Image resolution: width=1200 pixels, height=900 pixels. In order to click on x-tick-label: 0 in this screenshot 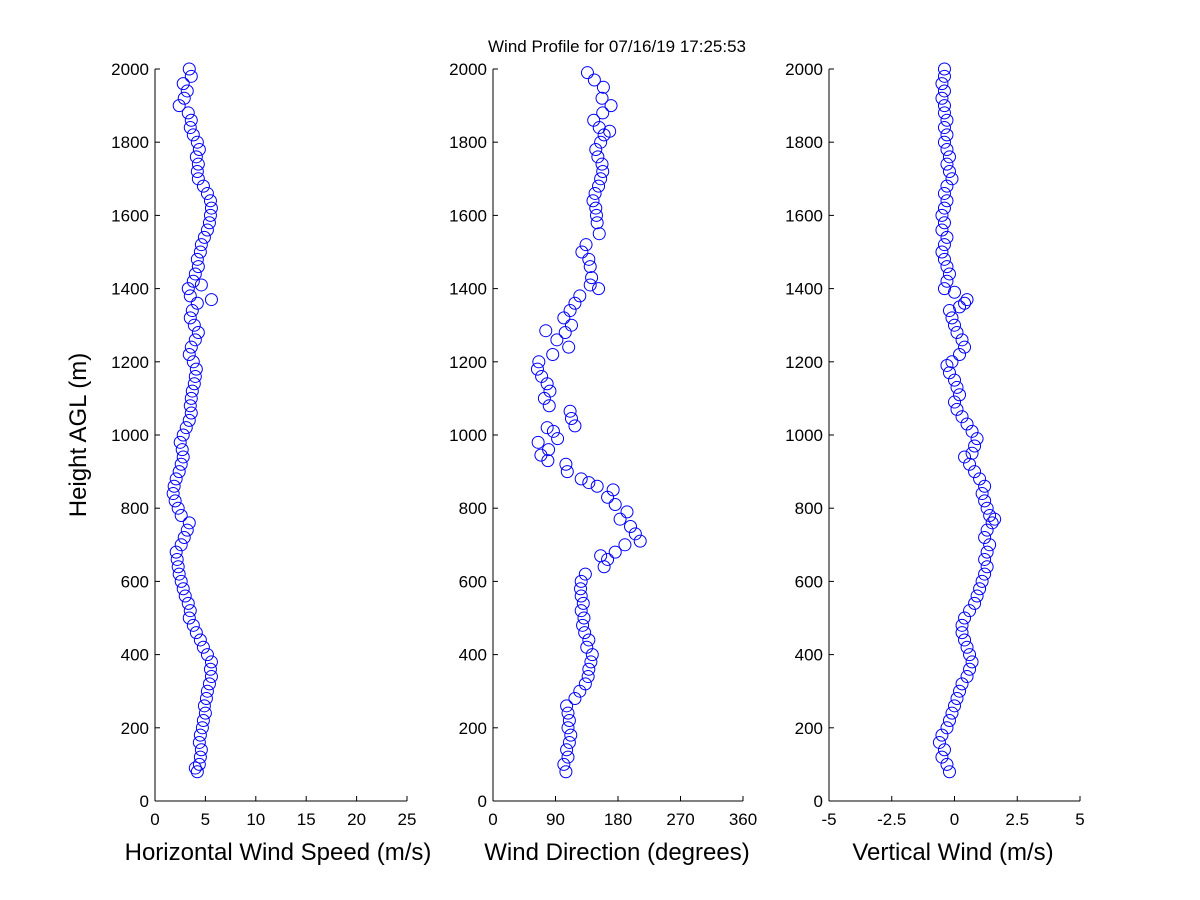, I will do `click(954, 819)`.